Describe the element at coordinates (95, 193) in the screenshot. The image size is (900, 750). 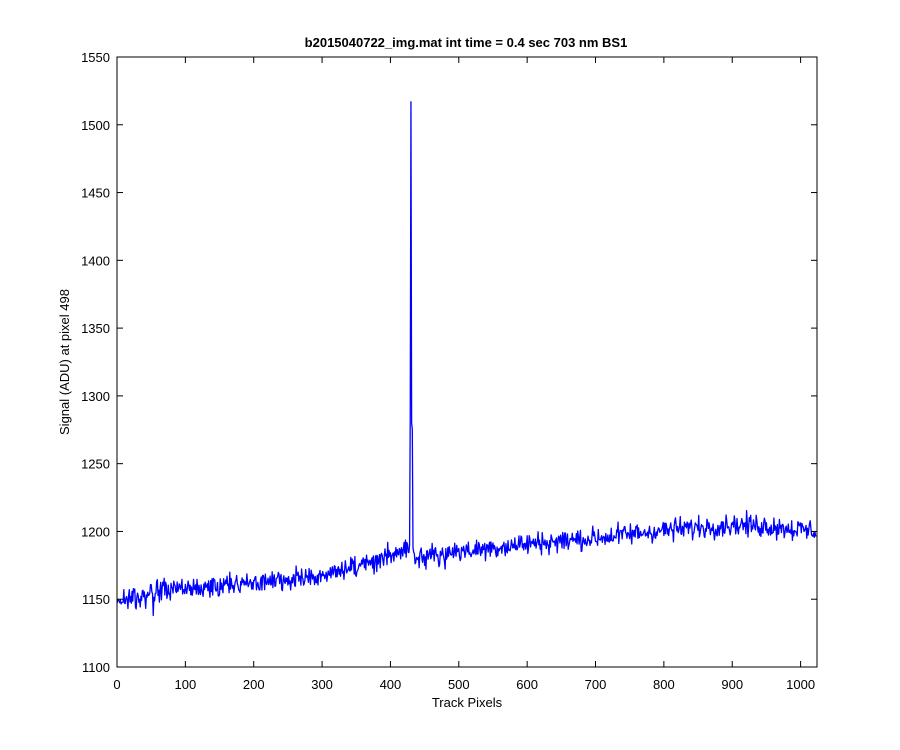
I see `y-tick-label: 1450` at that location.